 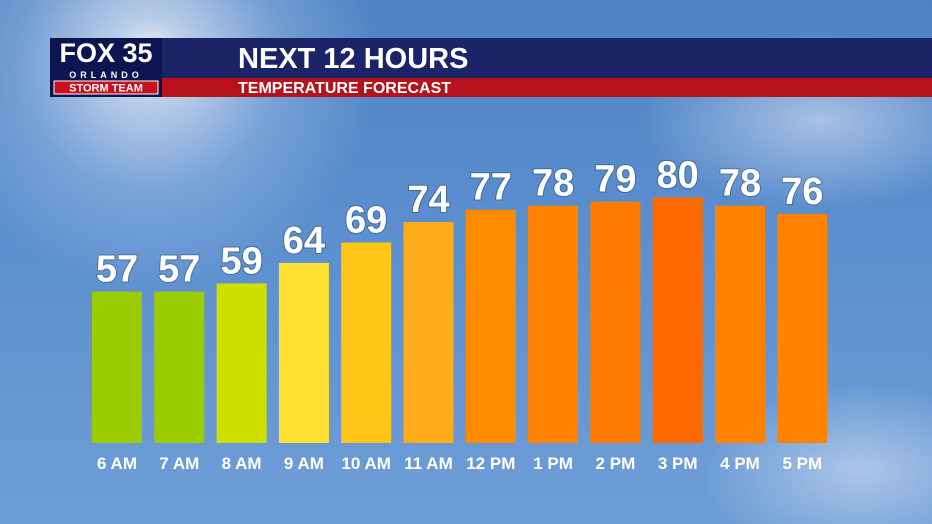 I want to click on subtitle-band, so click(x=491, y=87).